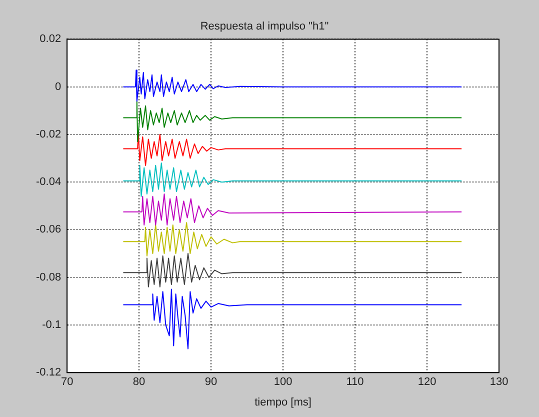 Image resolution: width=539 pixels, height=417 pixels. Describe the element at coordinates (51, 39) in the screenshot. I see `y-tick-label: 0.02` at that location.